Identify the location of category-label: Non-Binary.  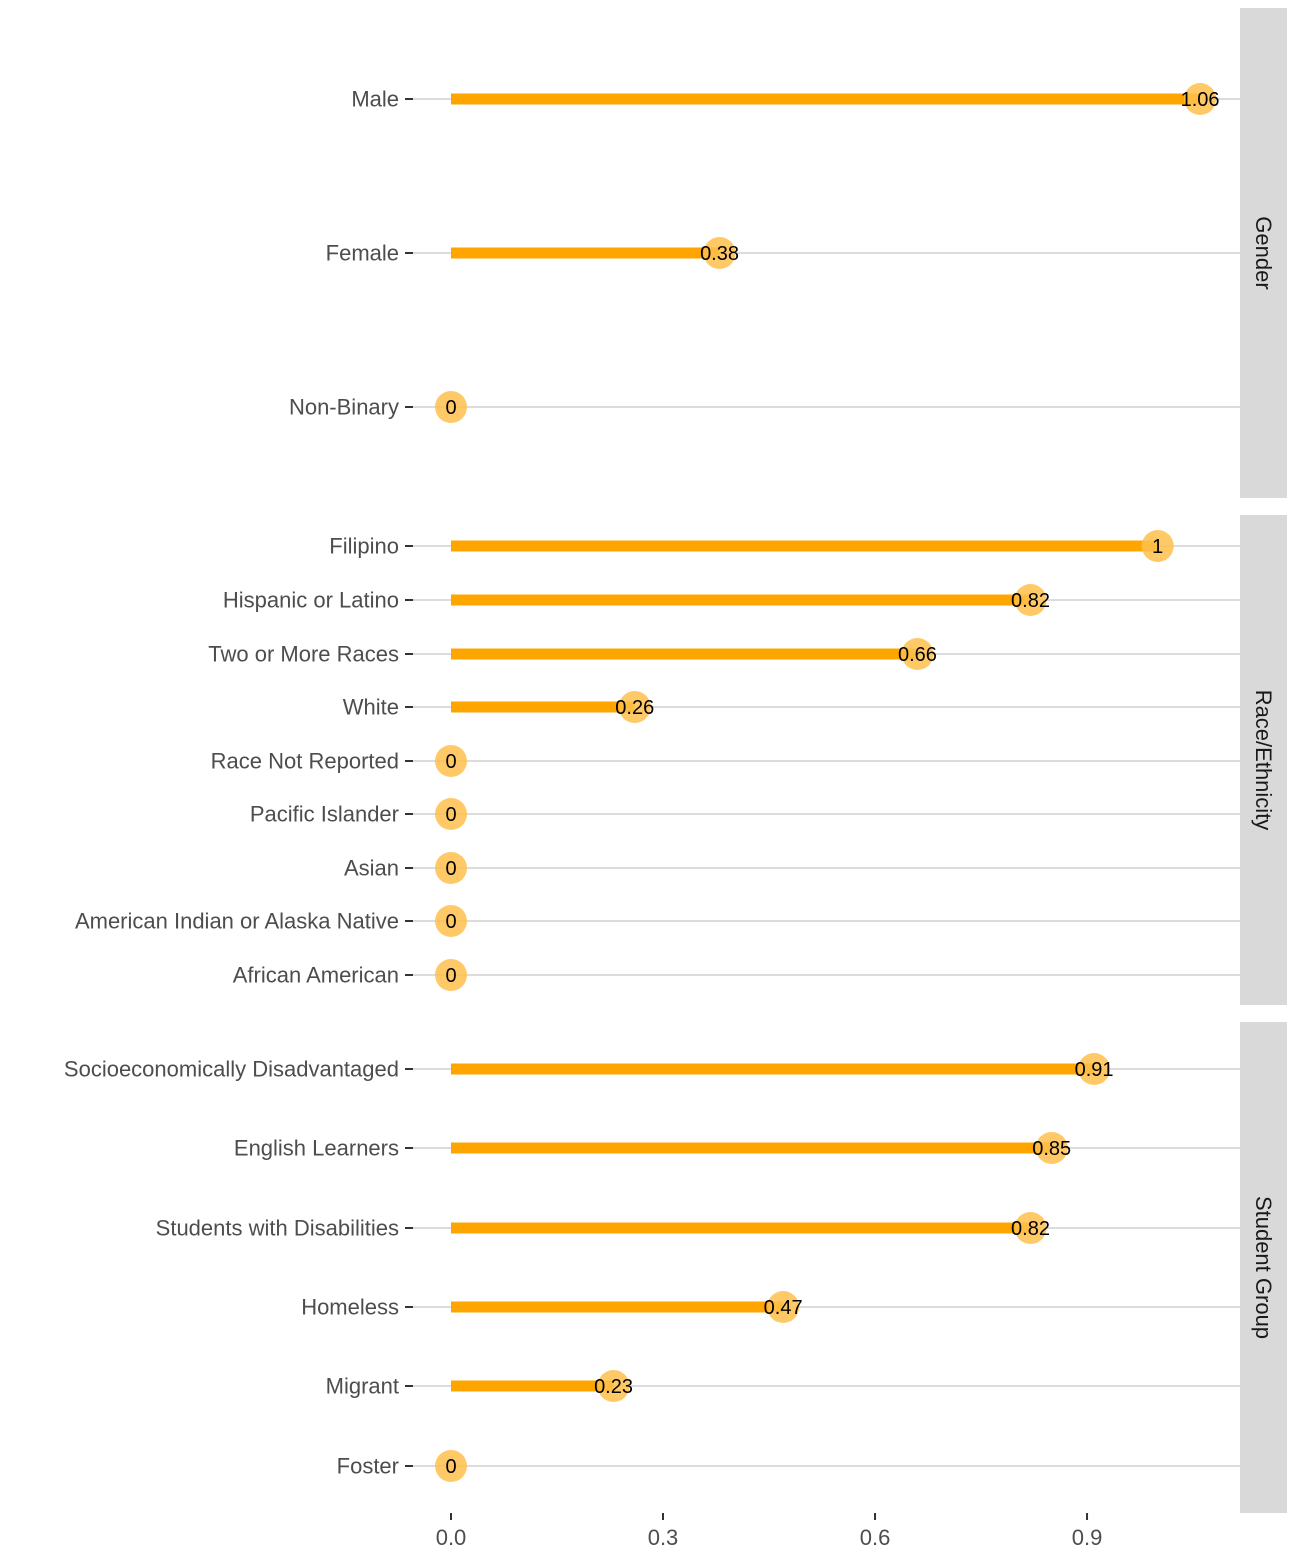
(344, 407).